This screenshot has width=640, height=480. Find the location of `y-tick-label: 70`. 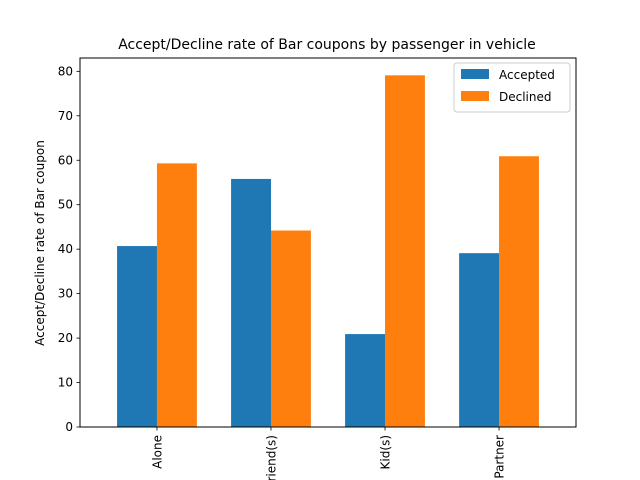

y-tick-label: 70 is located at coordinates (65, 116).